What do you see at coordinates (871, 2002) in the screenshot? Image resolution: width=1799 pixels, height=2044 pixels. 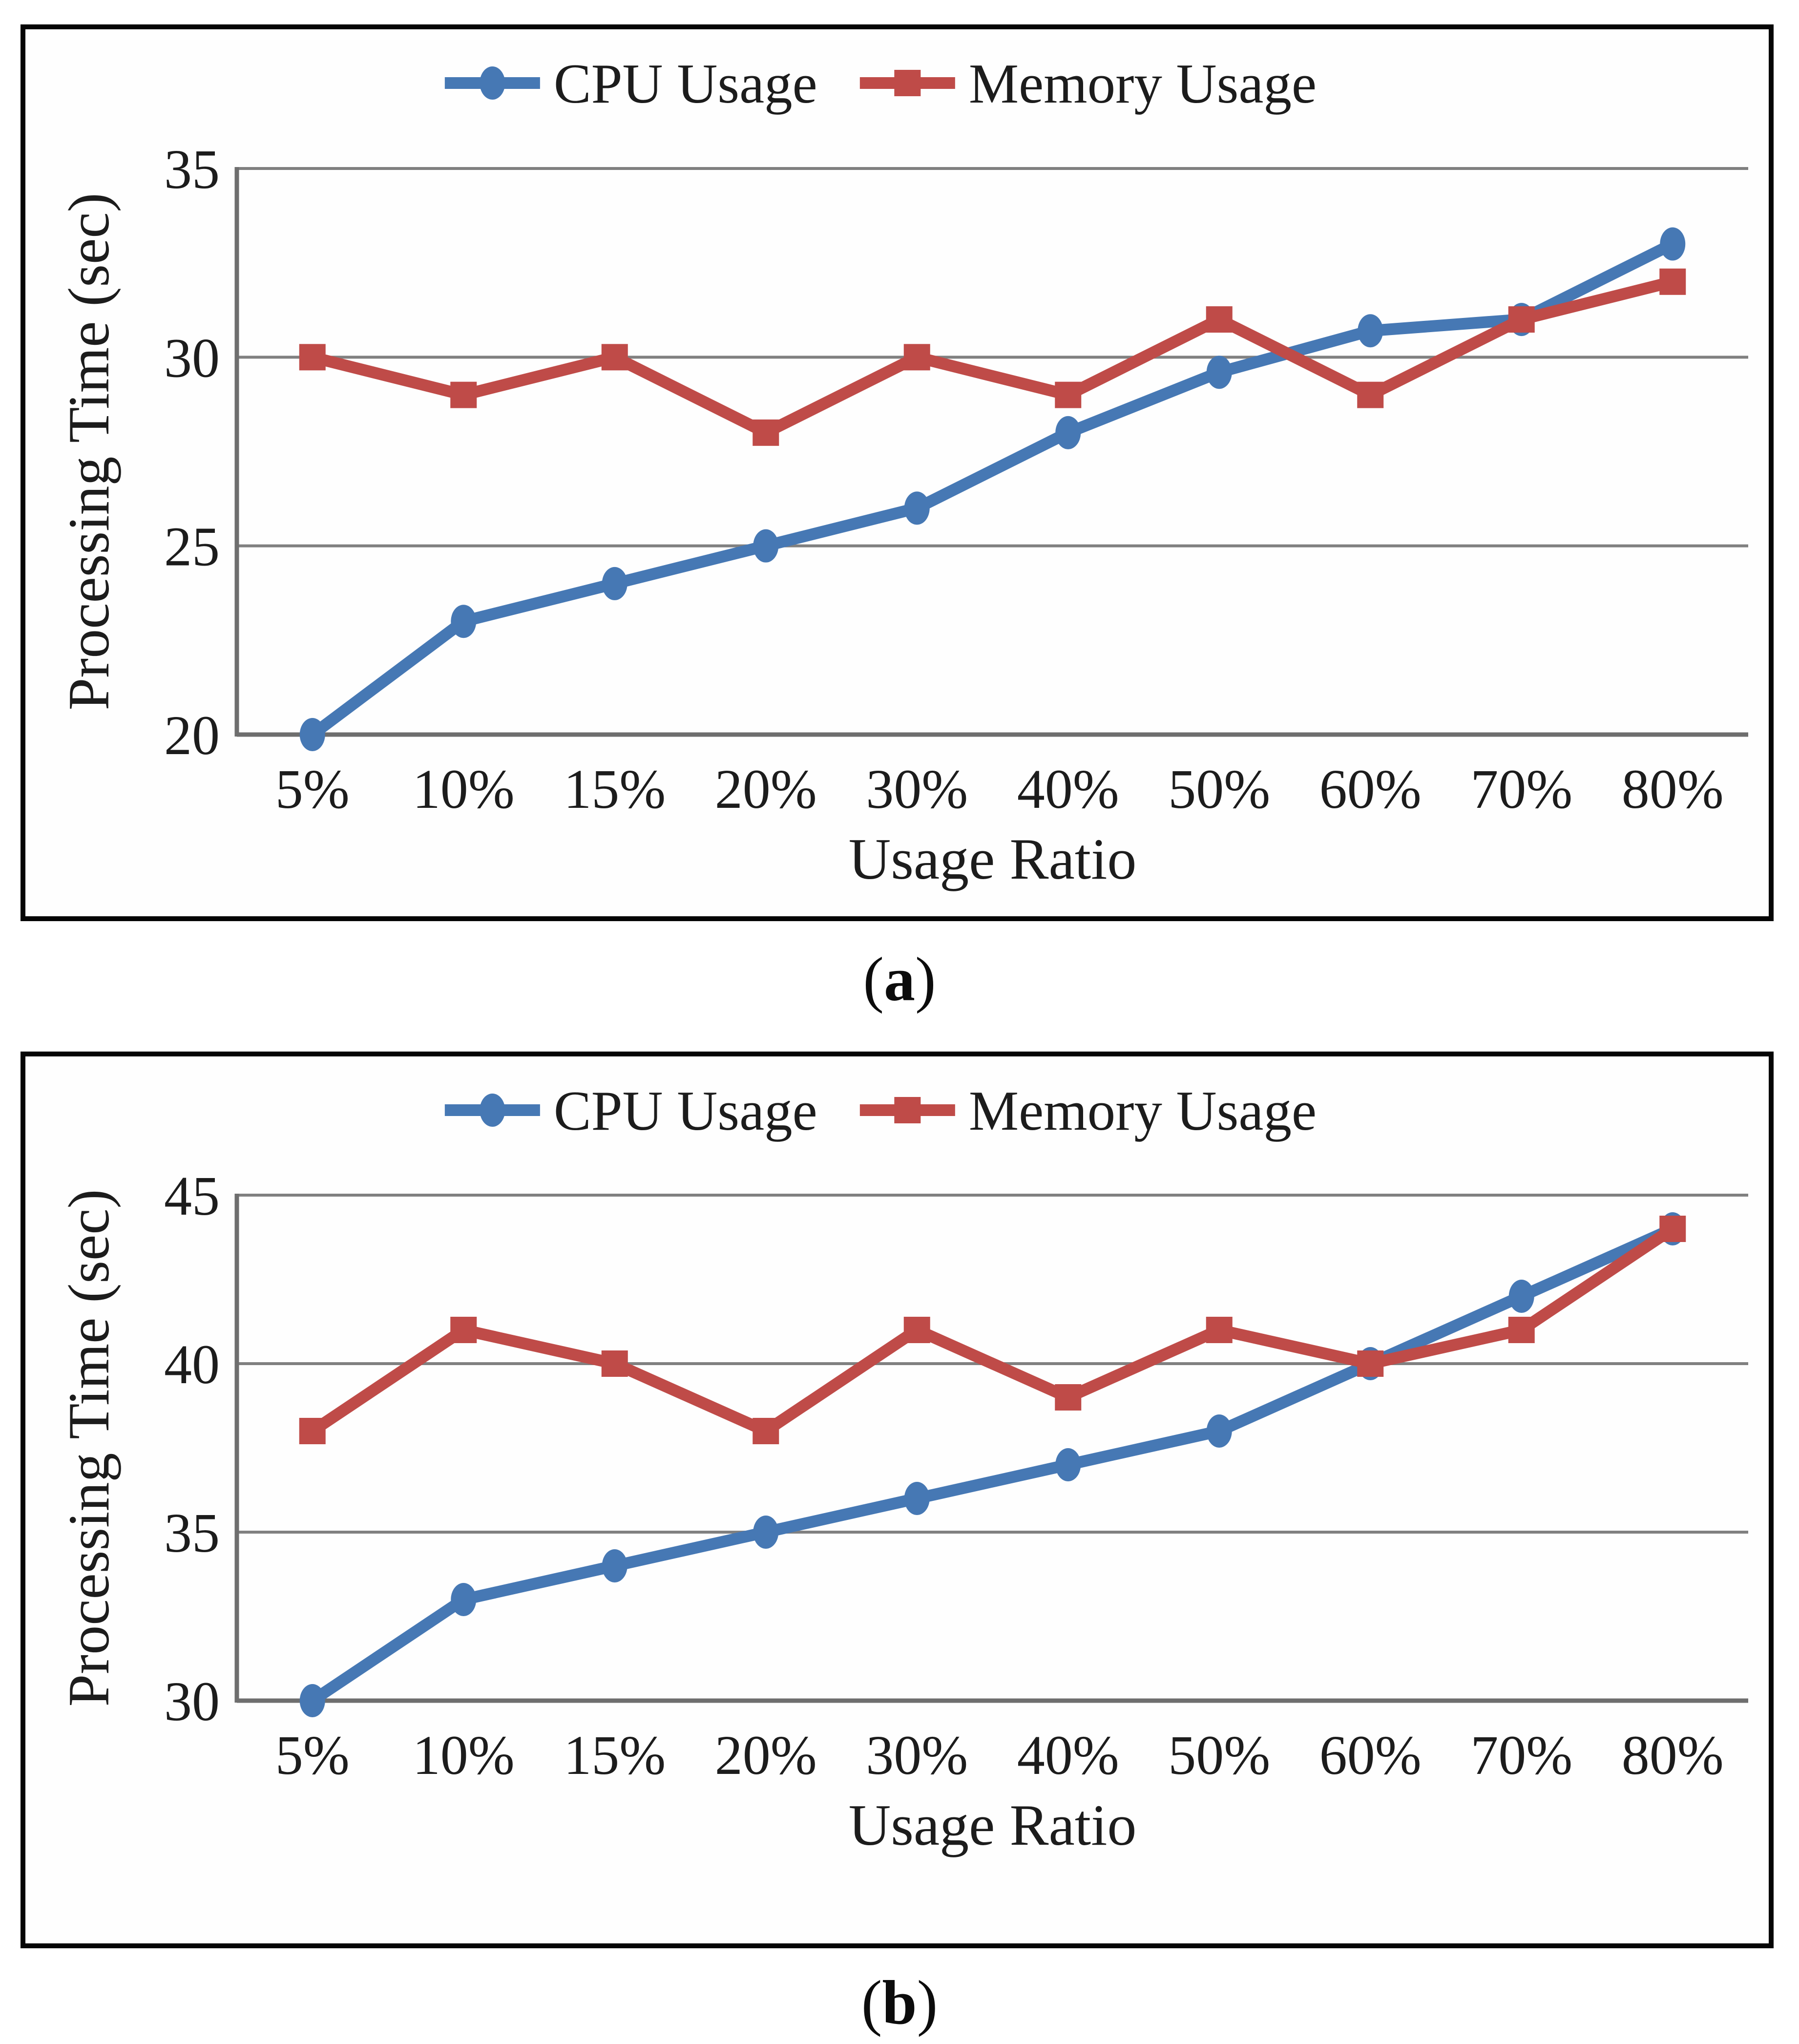 I see `caption-b-open: (` at bounding box center [871, 2002].